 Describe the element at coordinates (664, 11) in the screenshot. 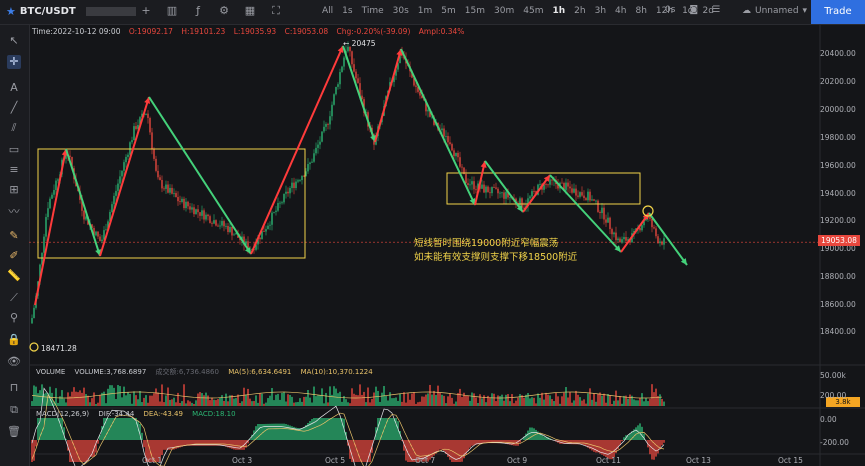

I see `tf-12h: 12h` at that location.